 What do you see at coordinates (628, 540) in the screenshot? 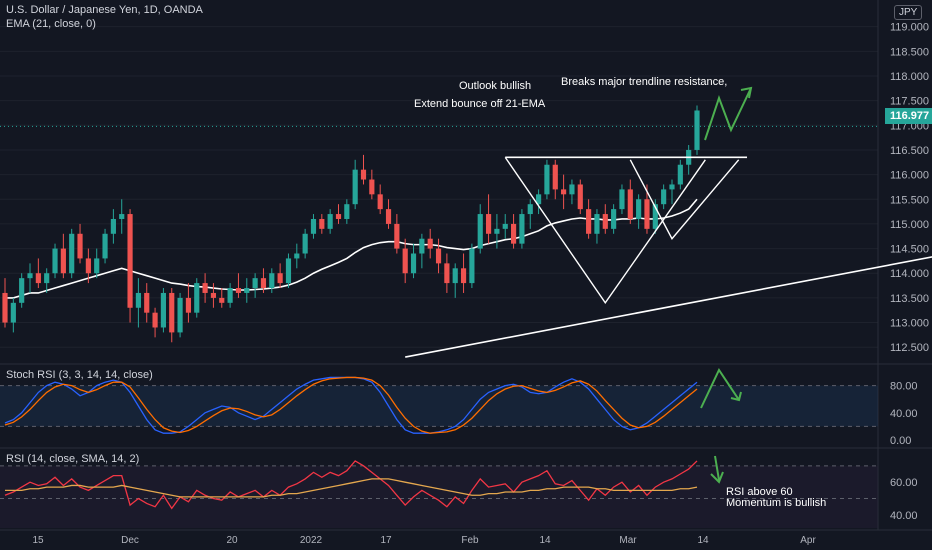
I see `time-tick-label: Mar` at bounding box center [628, 540].